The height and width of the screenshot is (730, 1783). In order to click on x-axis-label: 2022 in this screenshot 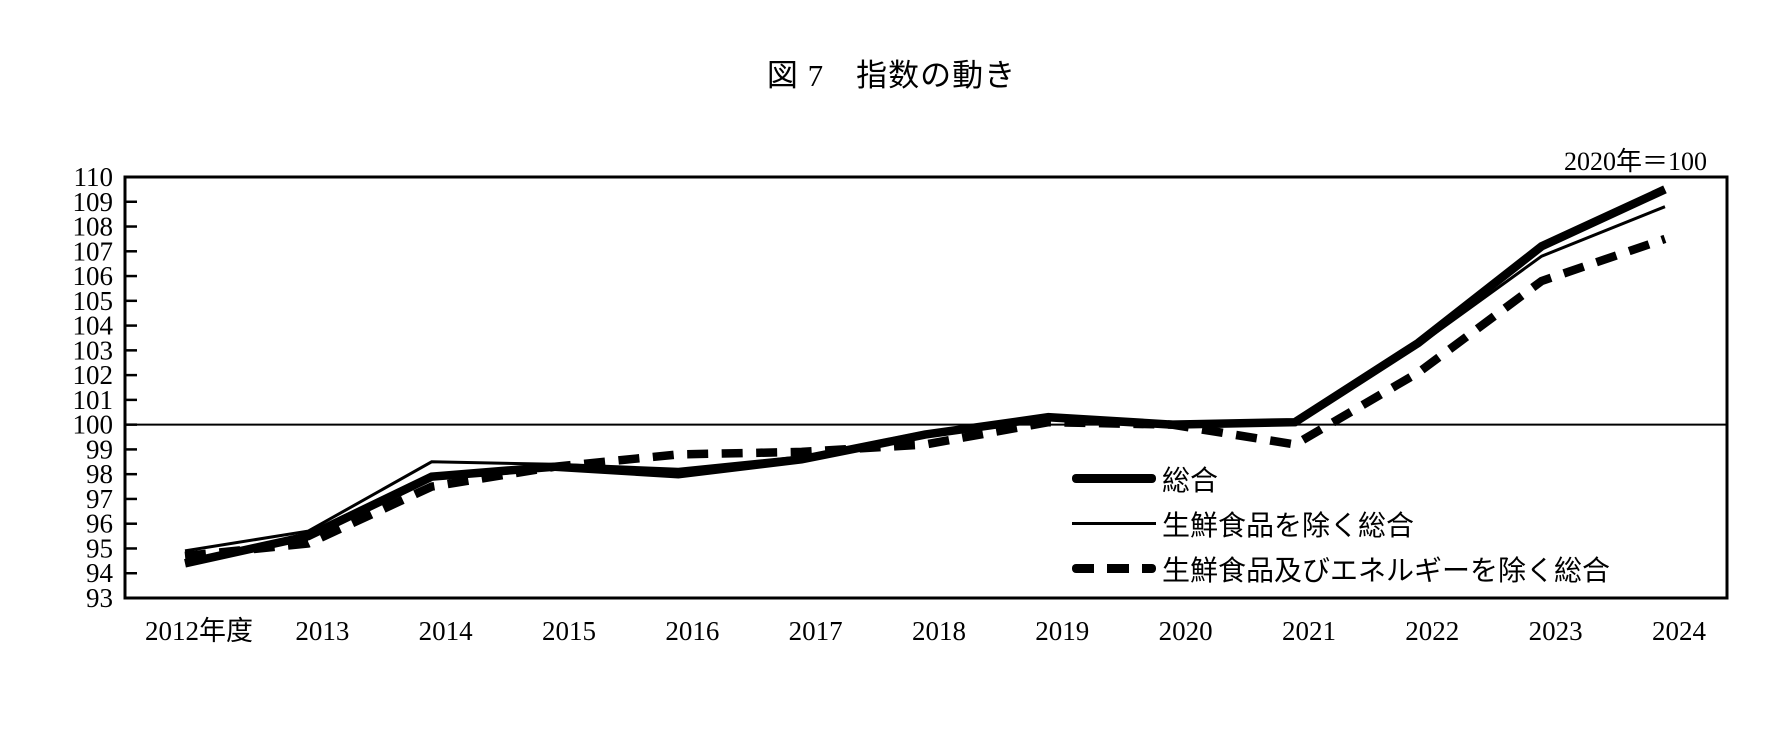, I will do `click(1432, 631)`.